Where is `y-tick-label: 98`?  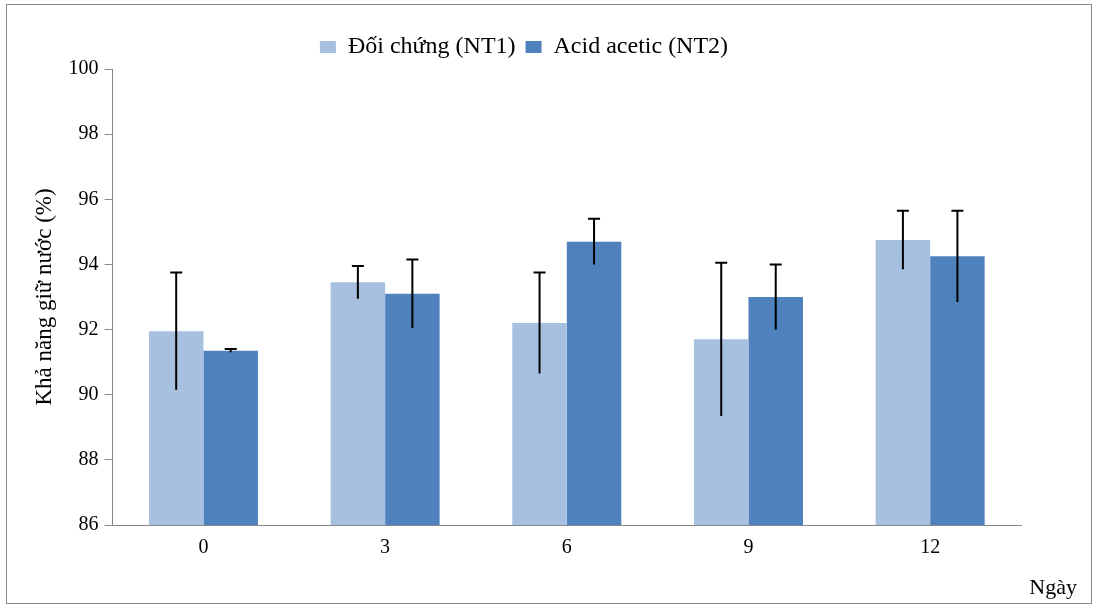 y-tick-label: 98 is located at coordinates (88, 132).